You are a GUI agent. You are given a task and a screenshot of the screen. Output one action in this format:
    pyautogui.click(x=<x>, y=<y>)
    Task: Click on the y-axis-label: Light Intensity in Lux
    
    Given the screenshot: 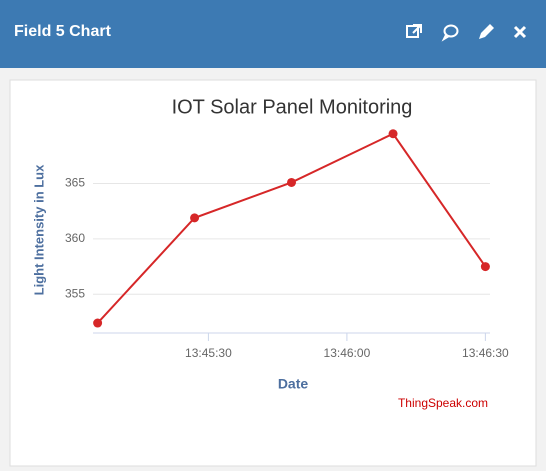 What is the action you would take?
    pyautogui.click(x=38, y=229)
    